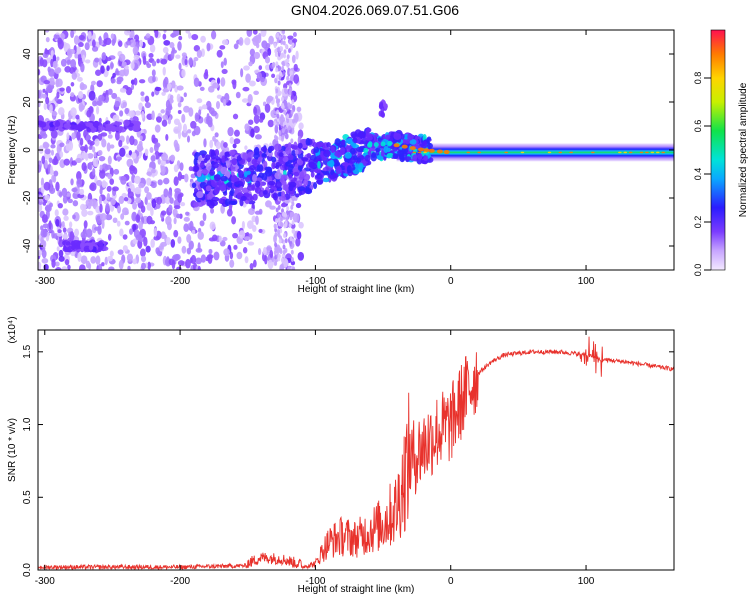 Image resolution: width=750 pixels, height=605 pixels. Describe the element at coordinates (12, 329) in the screenshot. I see `snr-scale-label: (x10⁴)` at that location.